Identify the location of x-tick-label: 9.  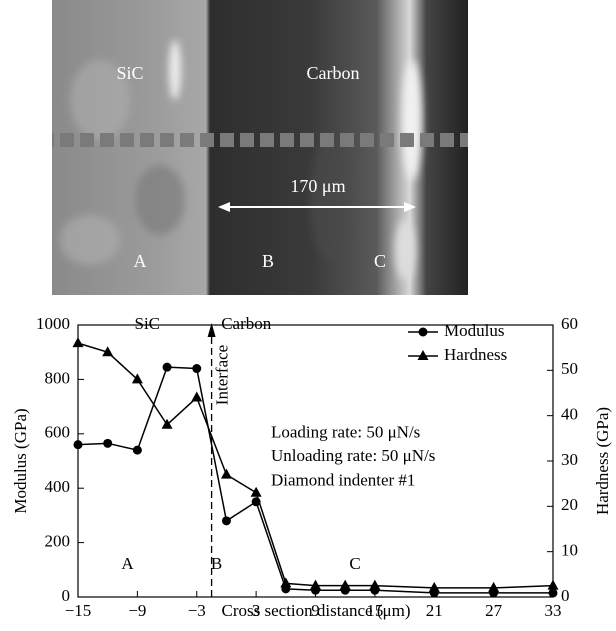
(315, 610).